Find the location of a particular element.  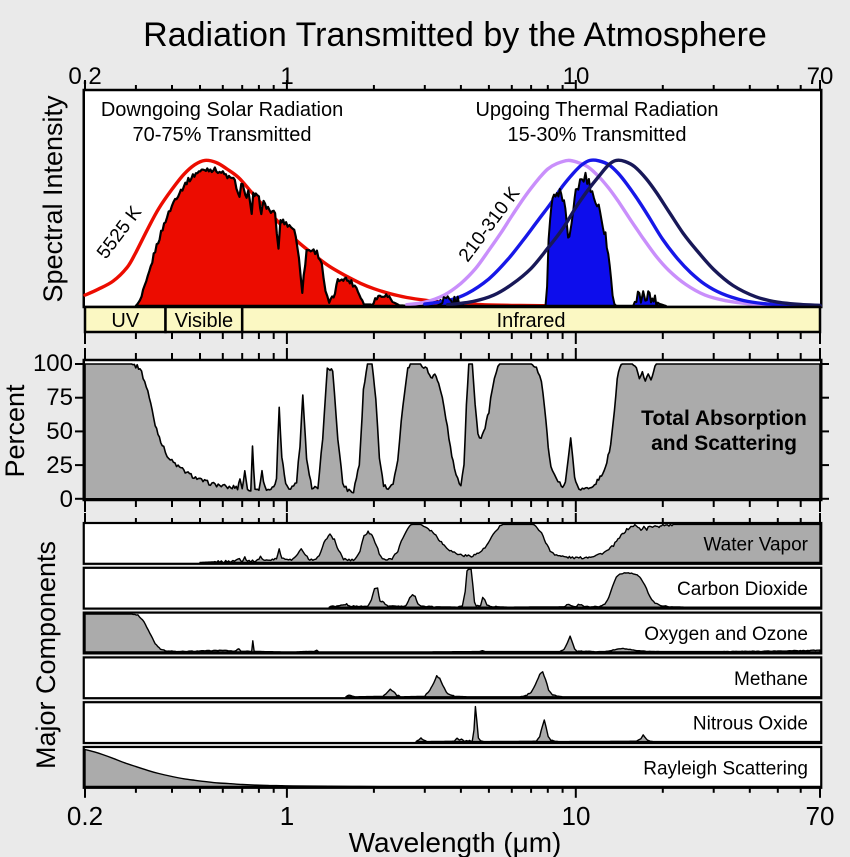

solar-annotation-line2: 70-75% Transmitted is located at coordinates (222, 135).